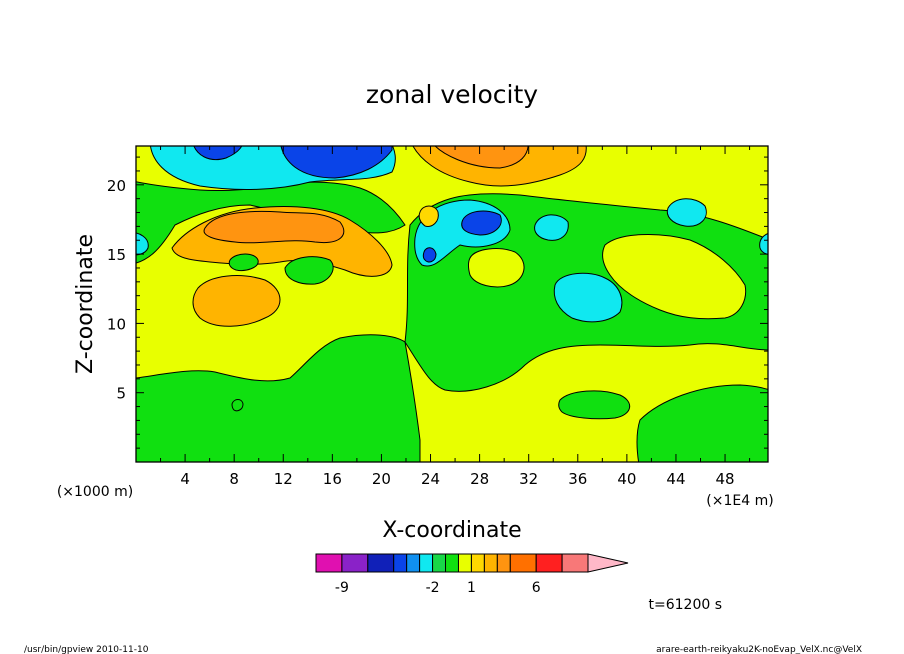  I want to click on colorbar-tick-labels: -9 -2 1 6, so click(438, 588).